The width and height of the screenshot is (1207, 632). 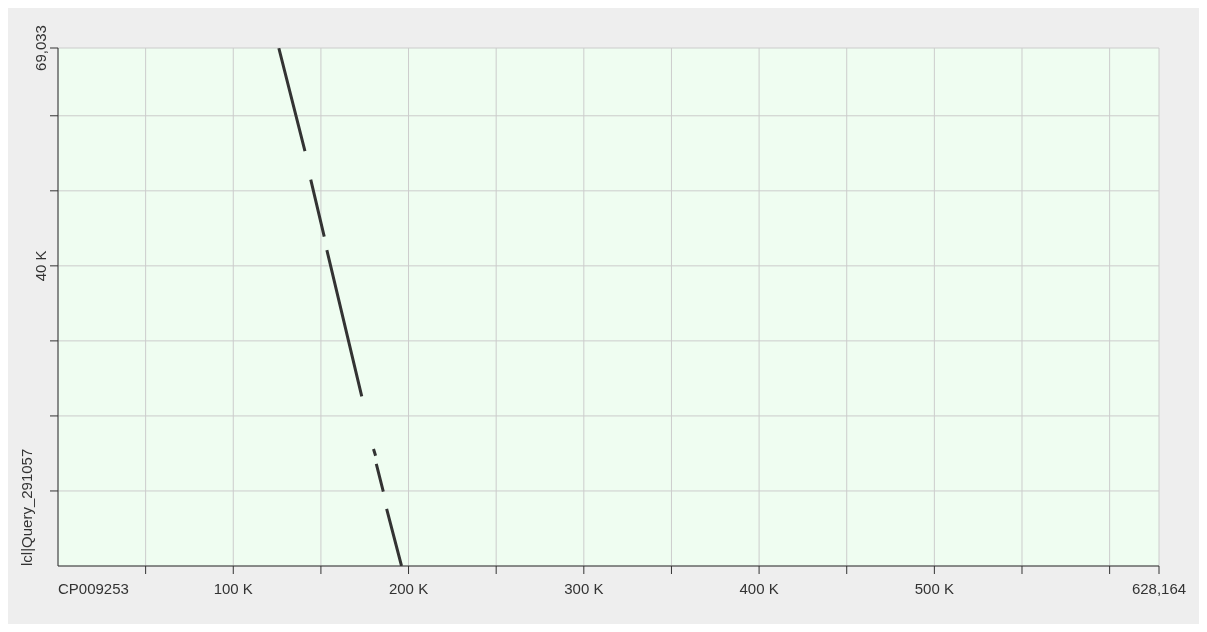 What do you see at coordinates (584, 588) in the screenshot?
I see `x-tick-label: 300 K` at bounding box center [584, 588].